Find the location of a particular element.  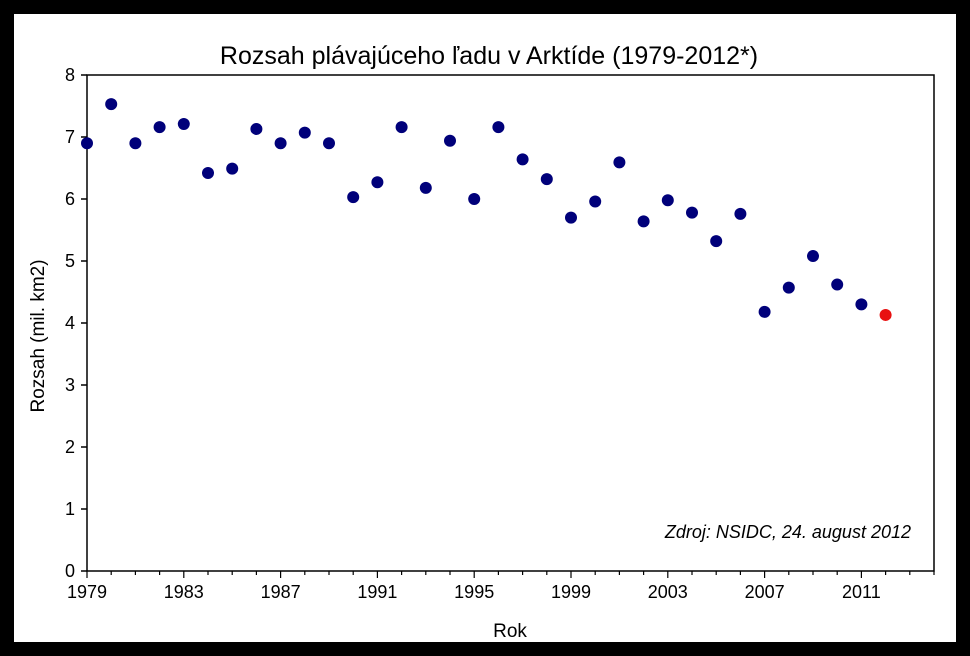

x-tick-label: 1999 is located at coordinates (571, 592).